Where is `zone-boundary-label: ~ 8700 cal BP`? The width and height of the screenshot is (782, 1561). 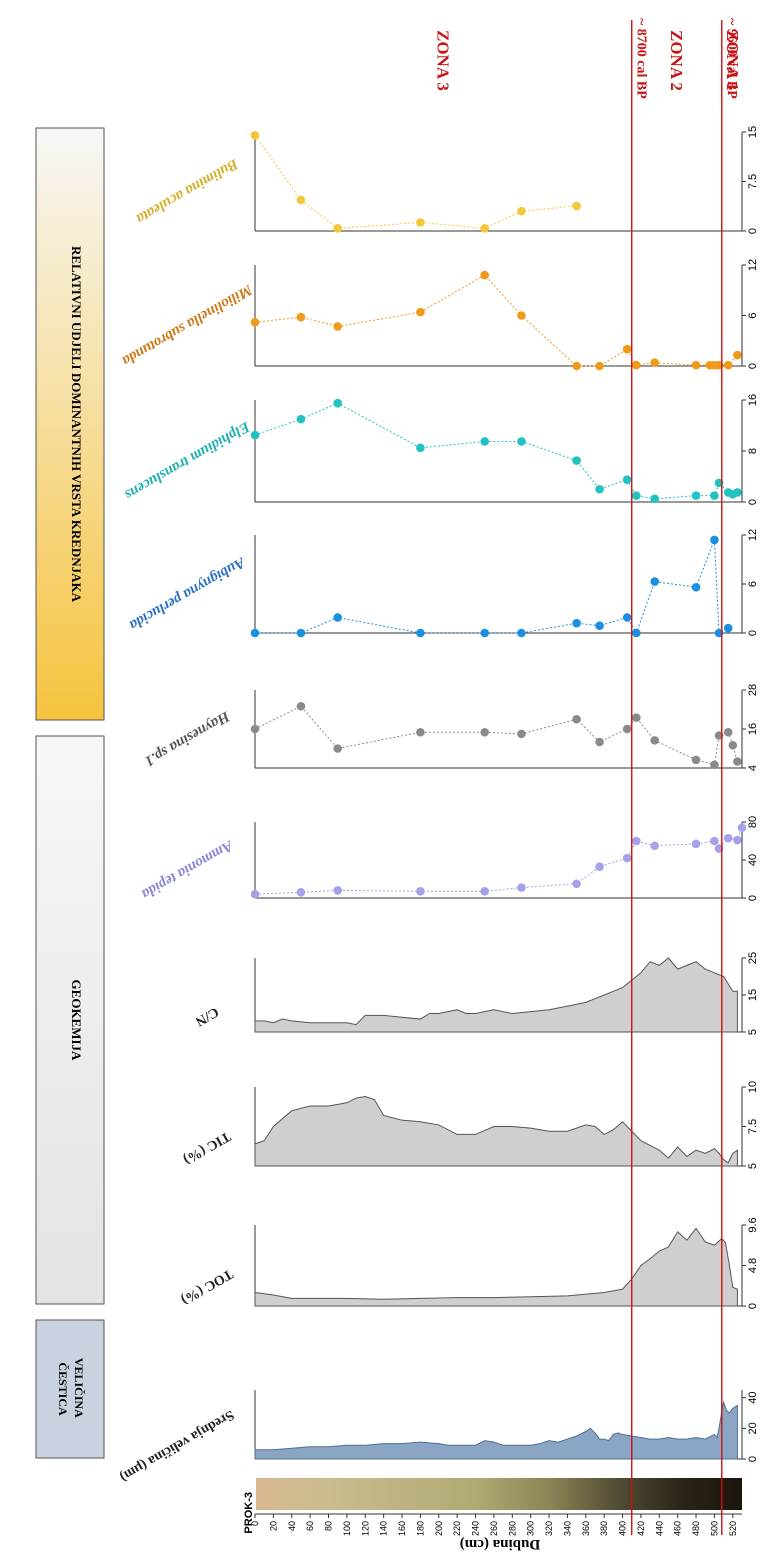 zone-boundary-label: ~ 8700 cal BP is located at coordinates (641, 58).